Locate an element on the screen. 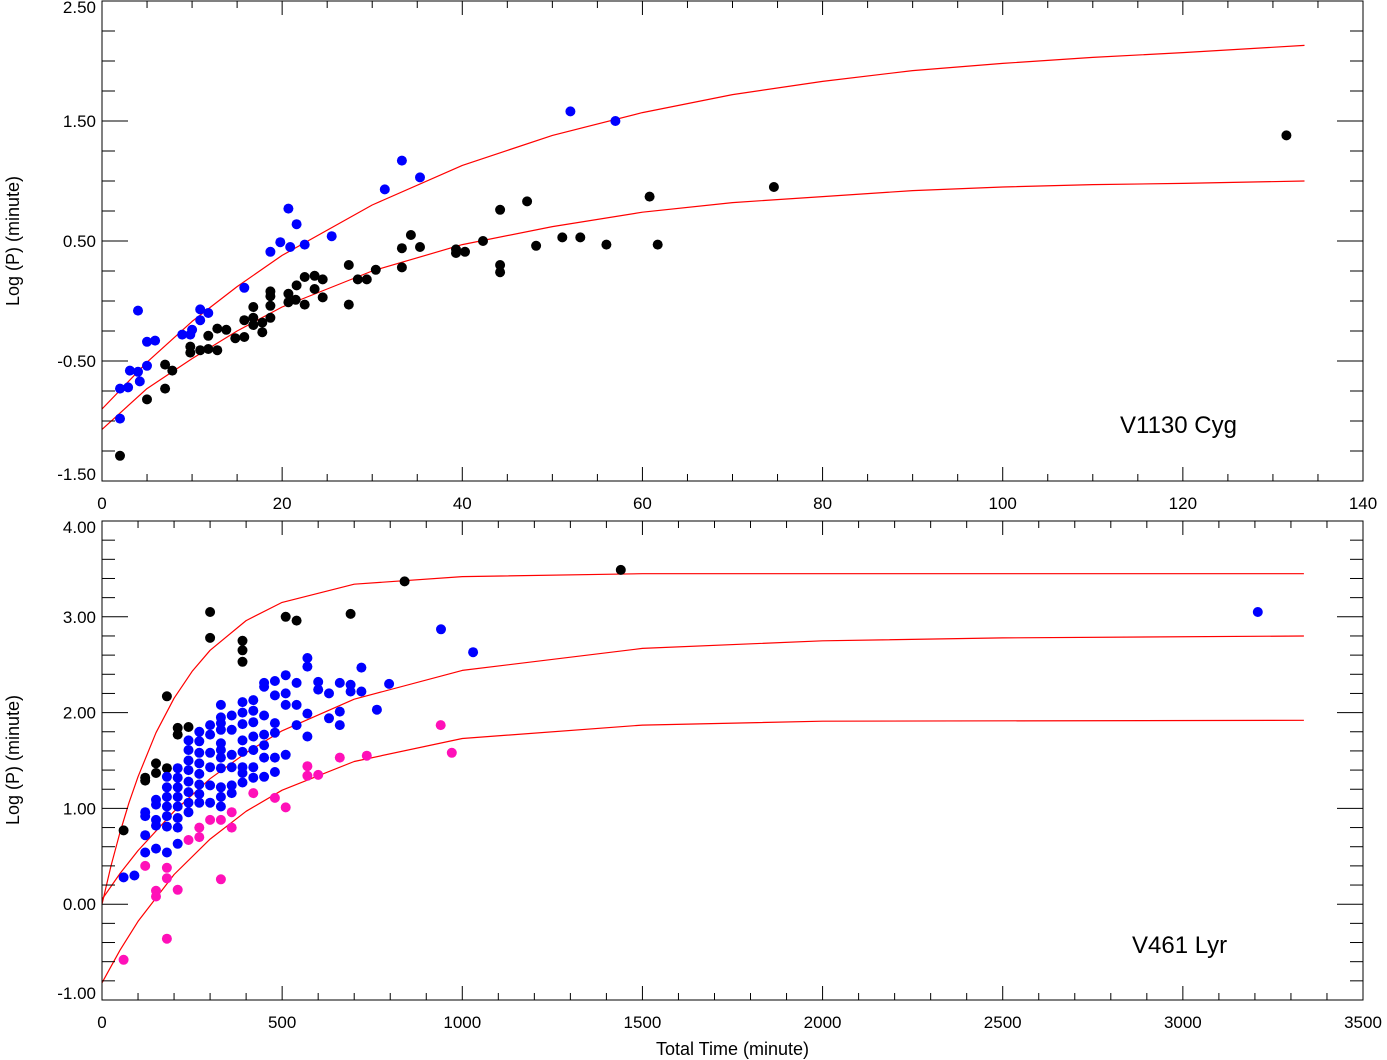 This screenshot has height=1060, width=1387. x-tick-label: 100 is located at coordinates (1003, 503).